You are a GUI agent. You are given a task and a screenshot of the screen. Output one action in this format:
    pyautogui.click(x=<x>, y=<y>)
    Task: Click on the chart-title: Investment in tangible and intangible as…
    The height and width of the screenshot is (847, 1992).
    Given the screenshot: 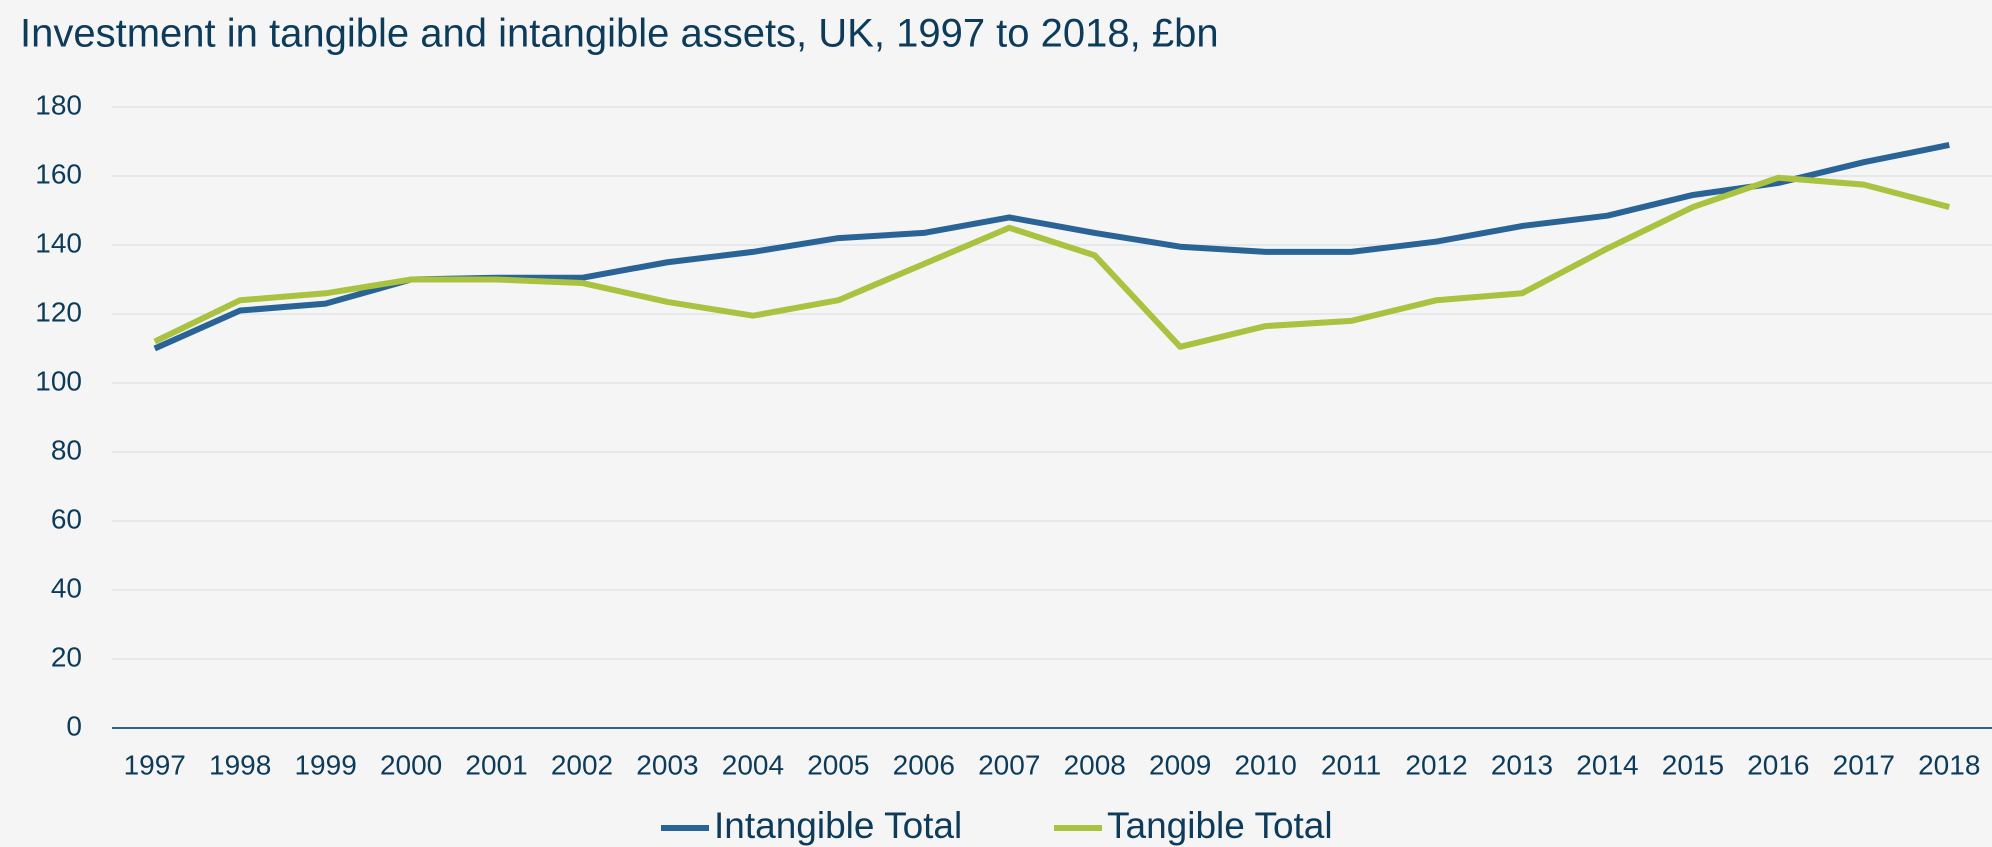 What is the action you would take?
    pyautogui.click(x=619, y=34)
    